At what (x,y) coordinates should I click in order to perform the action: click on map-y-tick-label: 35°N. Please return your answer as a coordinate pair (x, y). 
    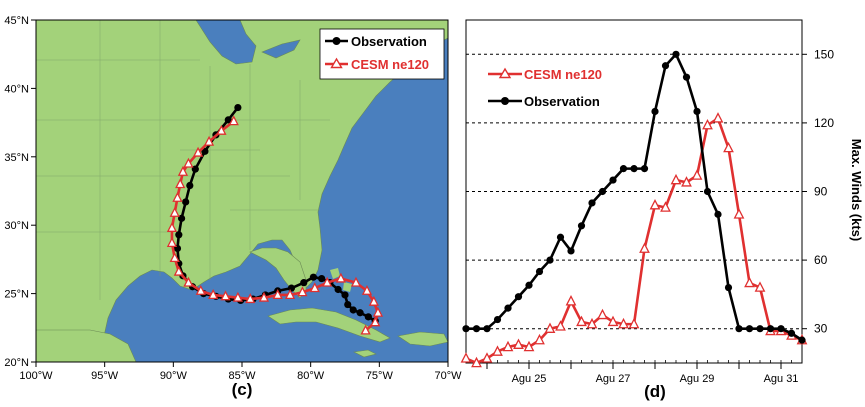
    Looking at the image, I should click on (16, 158).